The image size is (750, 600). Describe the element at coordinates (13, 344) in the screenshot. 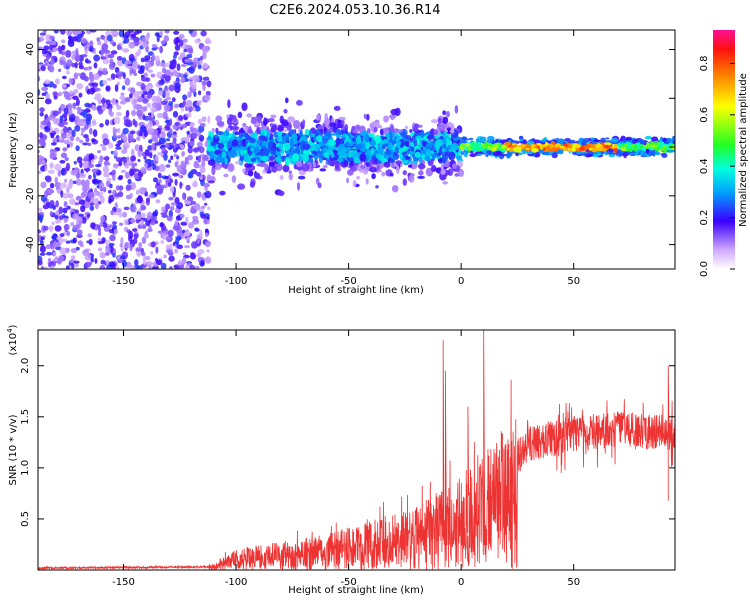

I see `snr-y-scale-base: (x10` at that location.